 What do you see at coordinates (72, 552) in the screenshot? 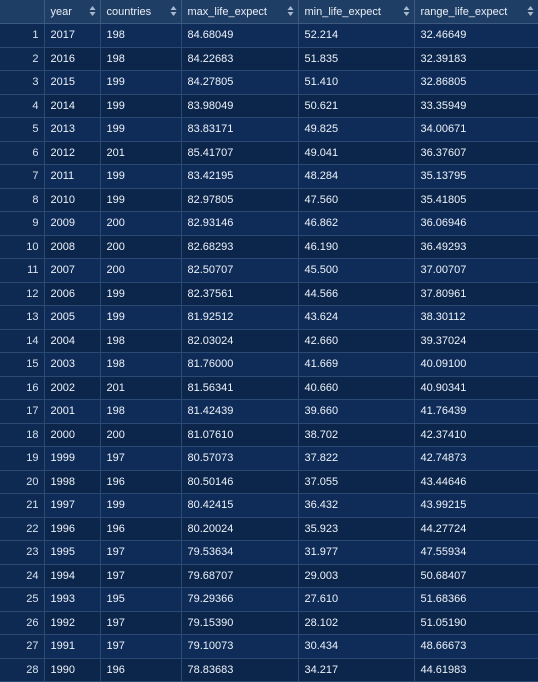
I see `table-cell-year: 1995` at bounding box center [72, 552].